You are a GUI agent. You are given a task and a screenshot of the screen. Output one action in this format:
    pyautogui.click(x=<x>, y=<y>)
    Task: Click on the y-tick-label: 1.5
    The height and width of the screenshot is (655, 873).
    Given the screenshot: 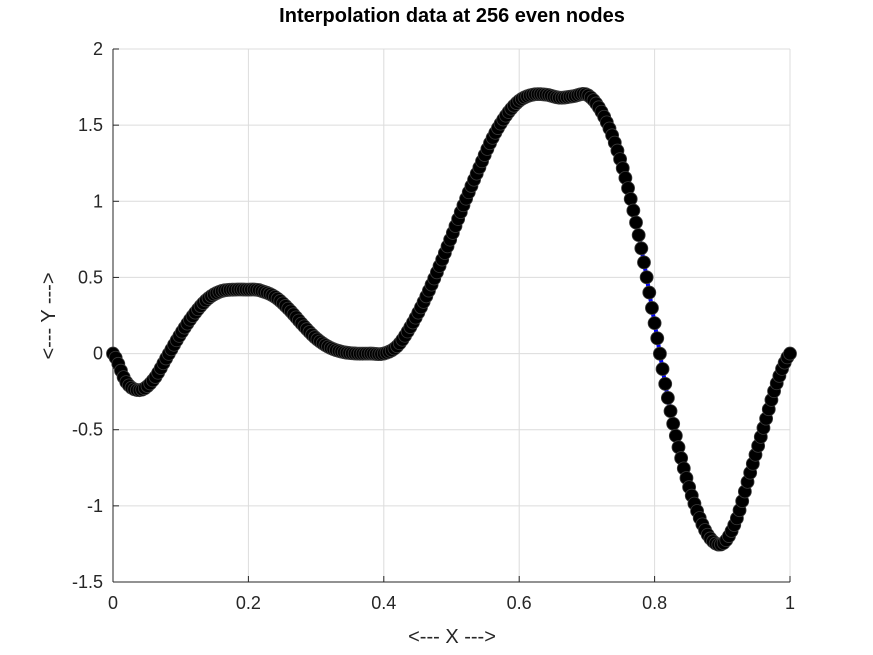 What is the action you would take?
    pyautogui.click(x=90, y=125)
    